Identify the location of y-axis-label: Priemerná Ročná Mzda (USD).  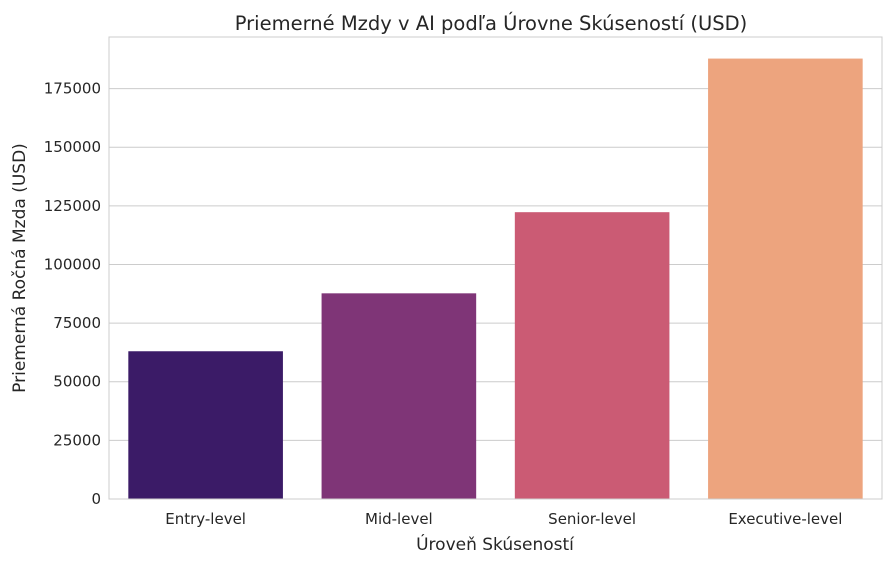
(20, 268).